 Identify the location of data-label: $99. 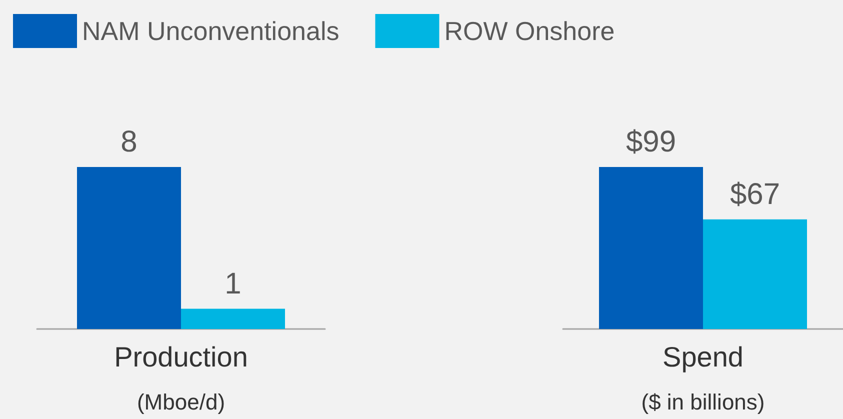
(651, 142).